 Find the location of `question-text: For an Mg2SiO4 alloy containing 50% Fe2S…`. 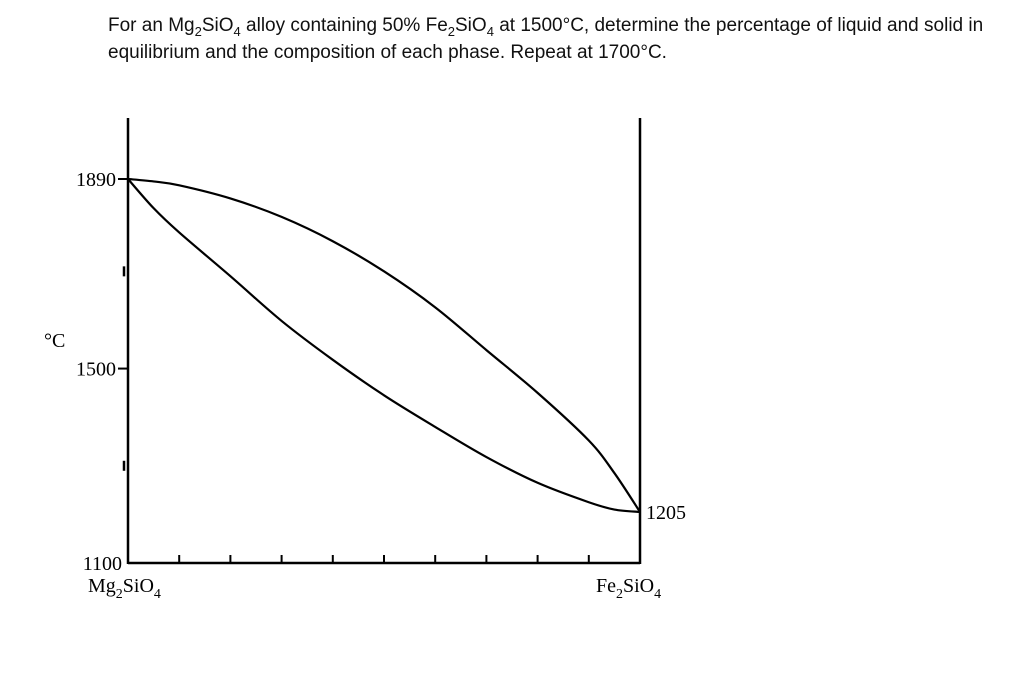

question-text: For an Mg2SiO4 alloy containing 50% Fe2S… is located at coordinates (548, 39).